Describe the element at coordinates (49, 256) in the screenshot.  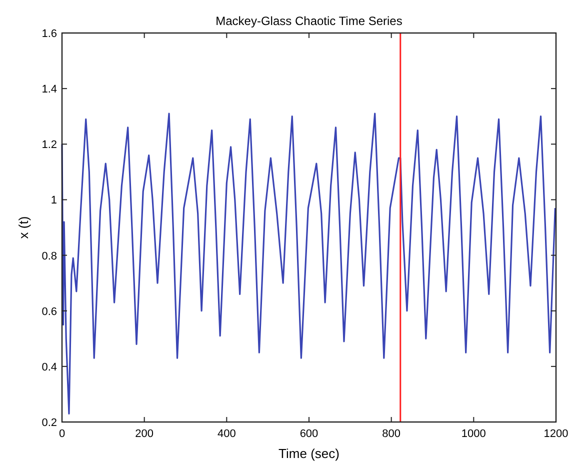
I see `y-tick-label: 0.8` at that location.